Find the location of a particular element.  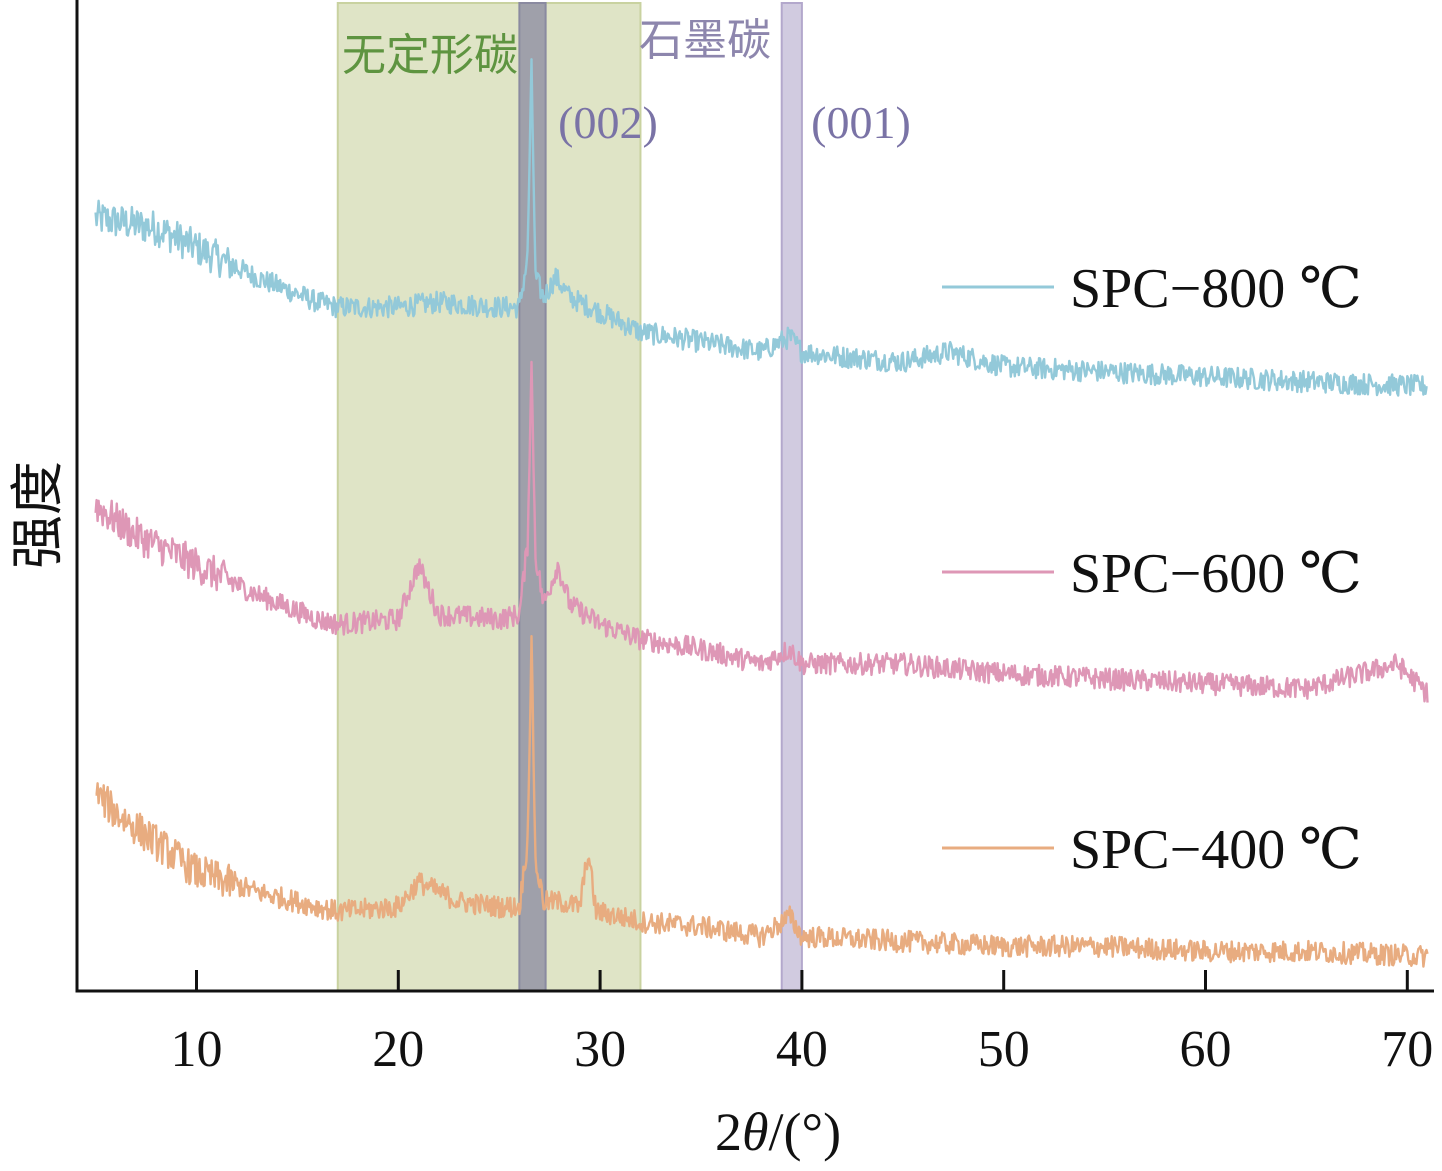

legend-label-2: SPC−400 ℃ is located at coordinates (1216, 850).